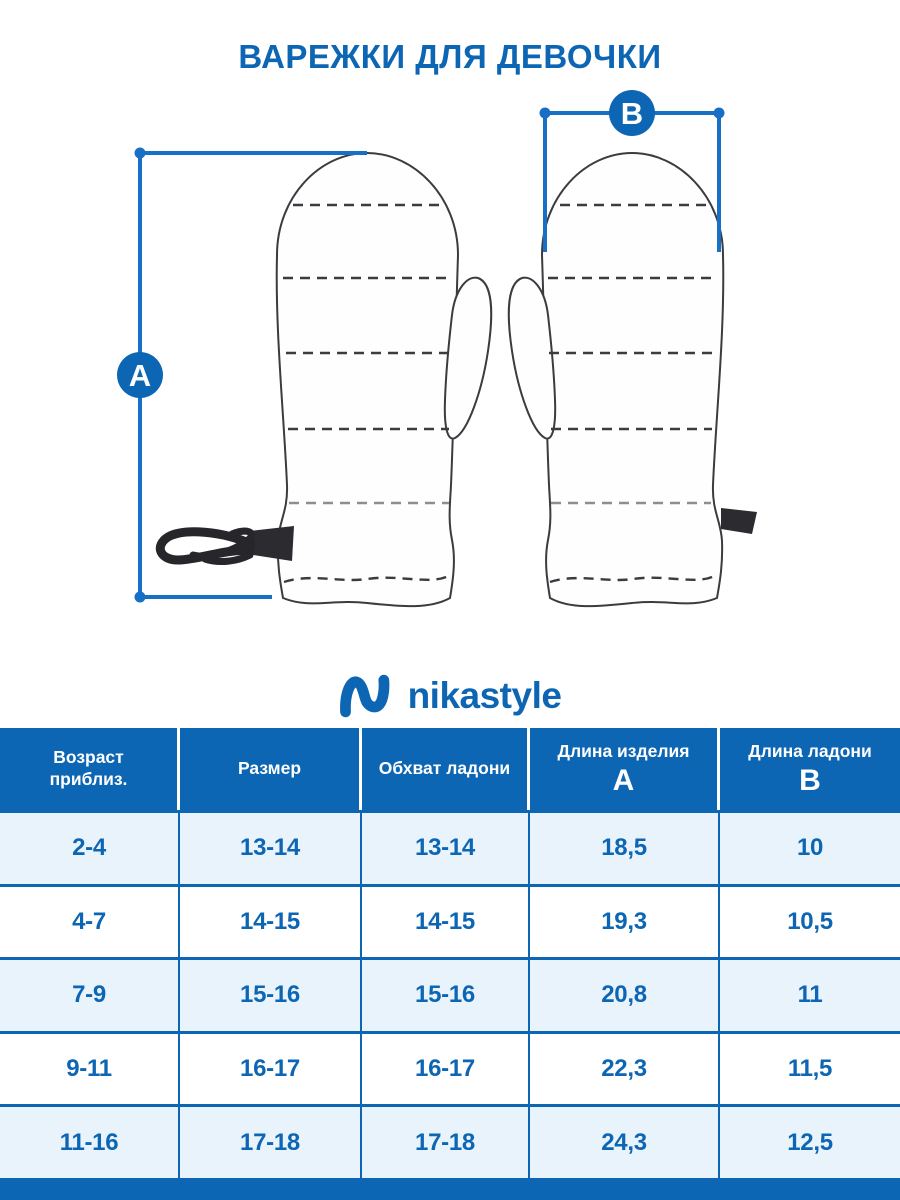 The width and height of the screenshot is (900, 1200). I want to click on table-cell: 2-4, so click(90, 848).